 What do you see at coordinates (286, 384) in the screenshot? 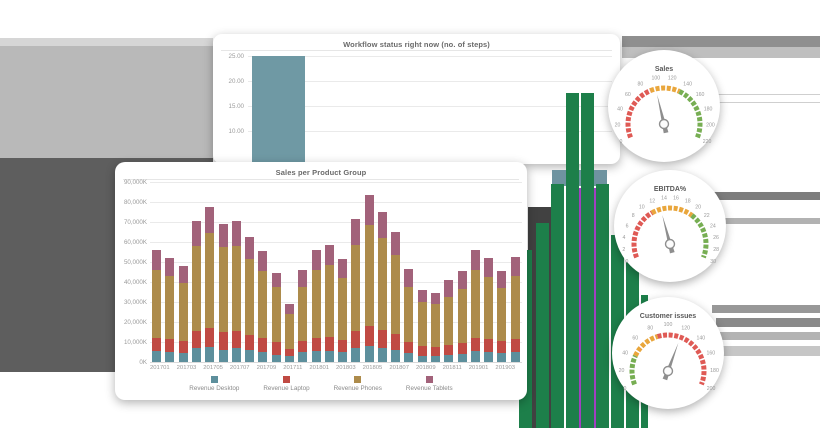
I see `legend-item-revenue-laptop: Revenue Laptop` at bounding box center [286, 384].